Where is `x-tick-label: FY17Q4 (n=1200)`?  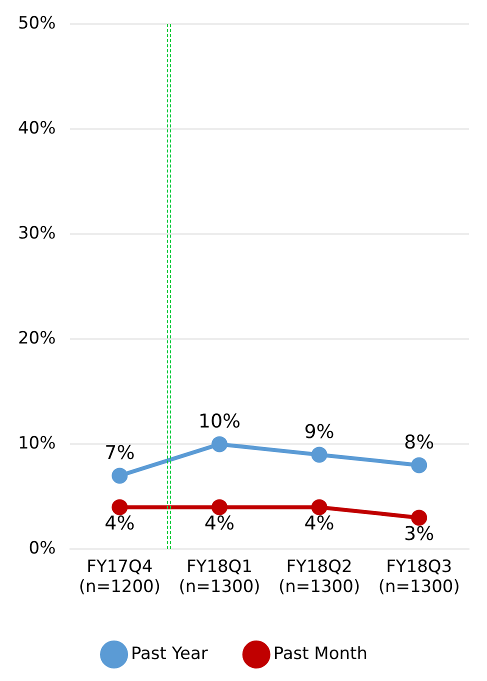
x-tick-label: FY17Q4 (n=1200) is located at coordinates (119, 577).